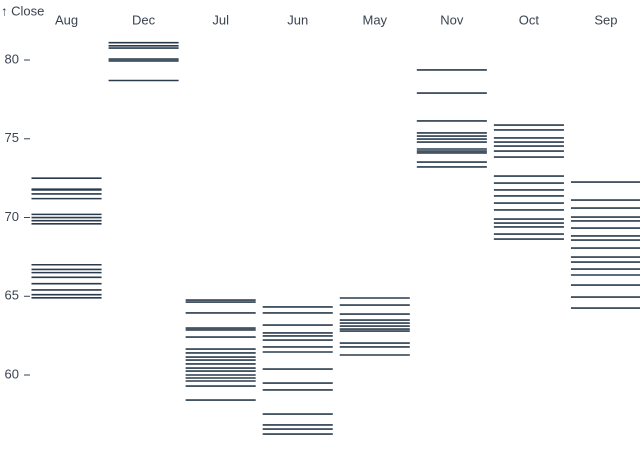  Describe the element at coordinates (12, 295) in the screenshot. I see `y-tick-label: 65` at that location.